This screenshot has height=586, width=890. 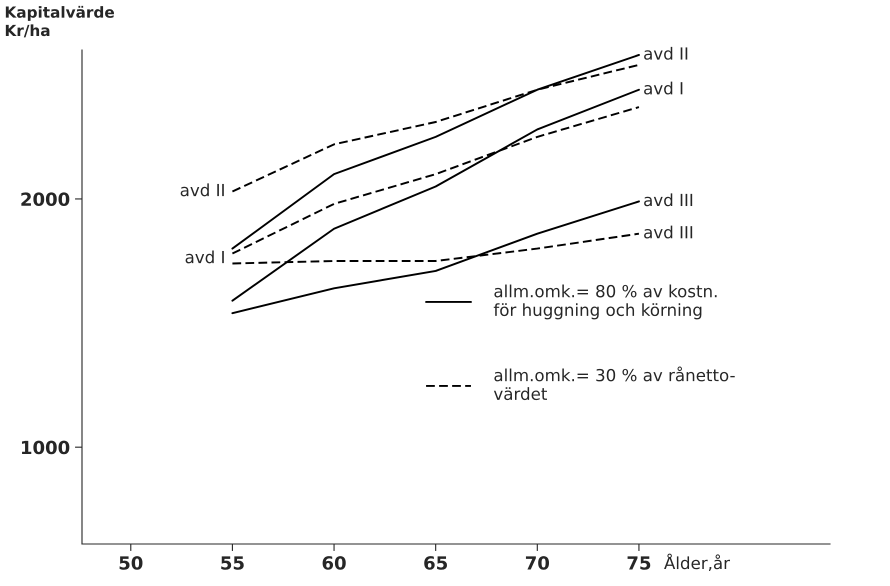 What do you see at coordinates (205, 257) in the screenshot?
I see `annotation: avd I` at bounding box center [205, 257].